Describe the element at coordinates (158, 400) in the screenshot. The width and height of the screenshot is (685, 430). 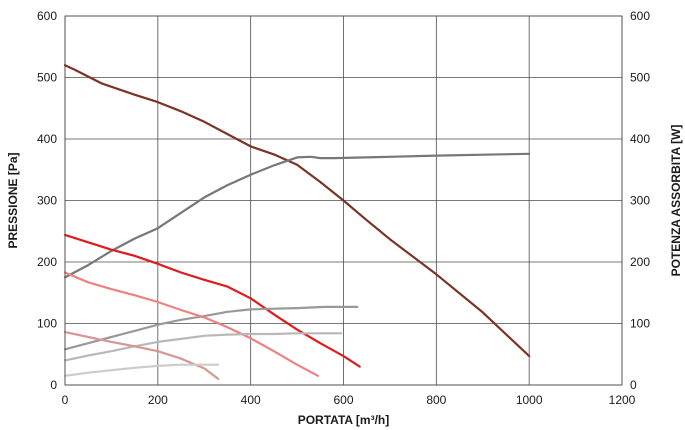
I see `x-tick-label: 200` at that location.